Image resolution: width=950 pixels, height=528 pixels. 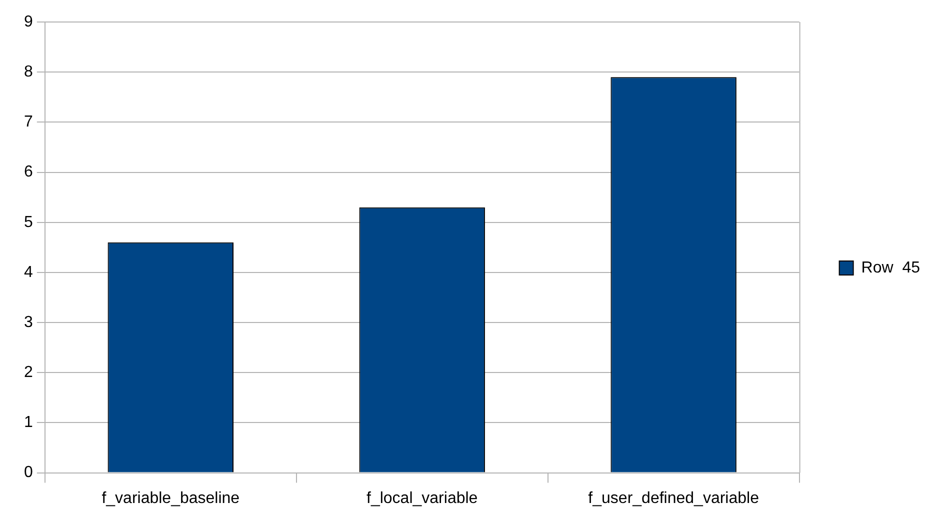 What do you see at coordinates (890, 267) in the screenshot?
I see `legend-label: Row 45` at bounding box center [890, 267].